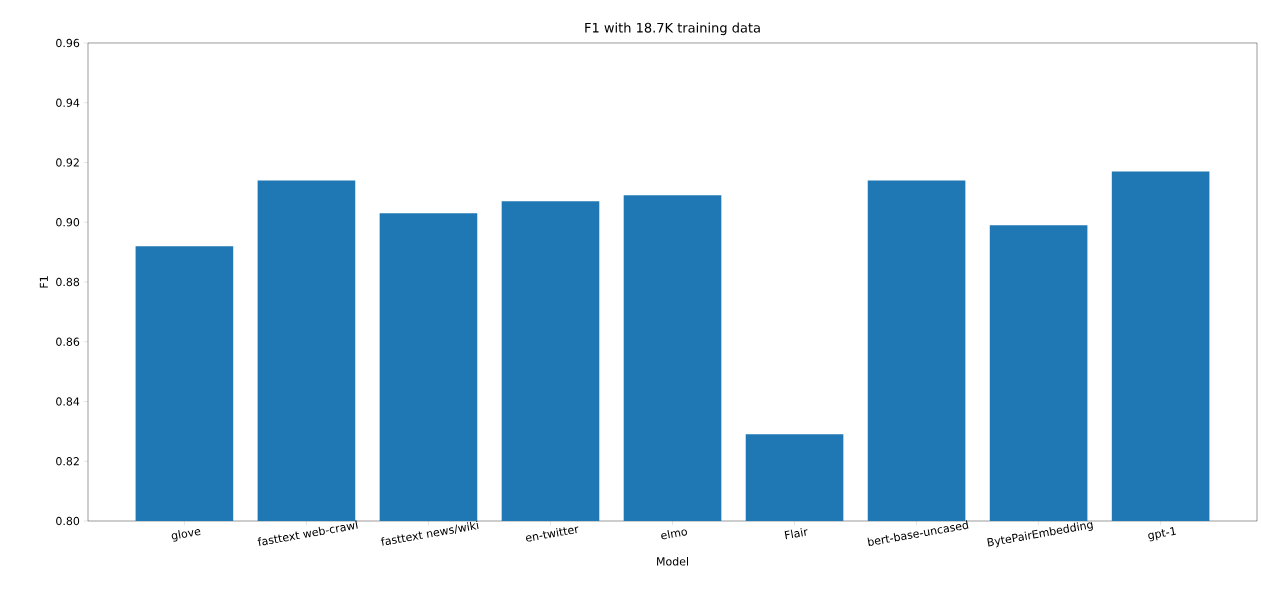 The width and height of the screenshot is (1261, 603). I want to click on x-axis-title: Model, so click(672, 561).